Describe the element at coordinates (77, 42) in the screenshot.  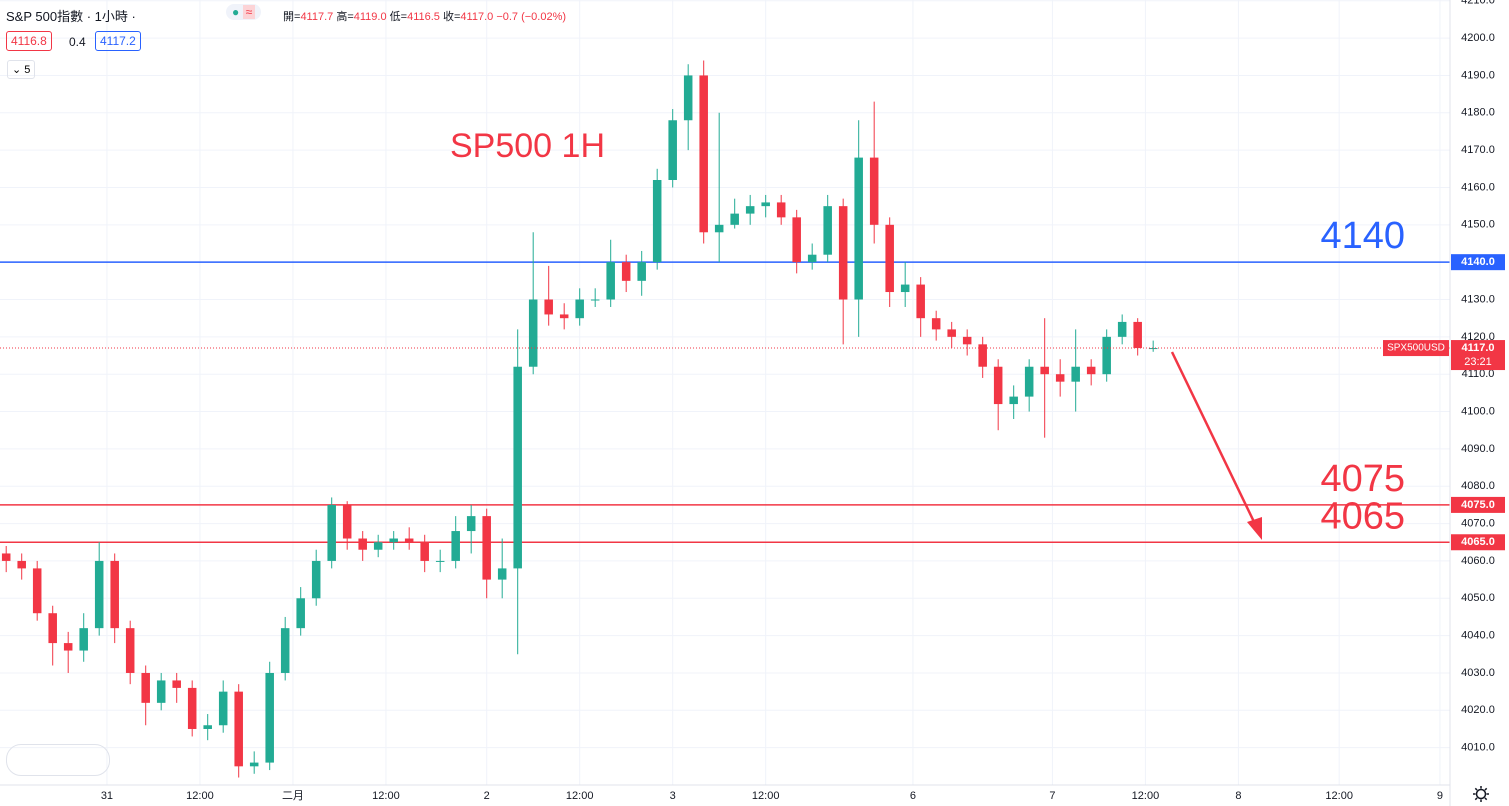
I see `spread: 0.4` at that location.